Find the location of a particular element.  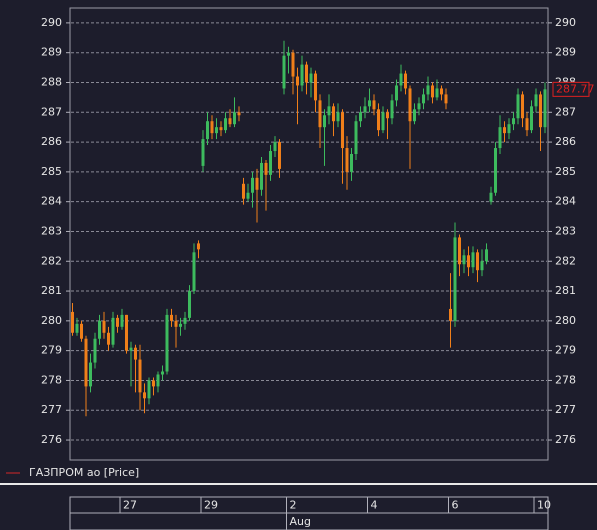

x-group-label: Aug is located at coordinates (300, 521).